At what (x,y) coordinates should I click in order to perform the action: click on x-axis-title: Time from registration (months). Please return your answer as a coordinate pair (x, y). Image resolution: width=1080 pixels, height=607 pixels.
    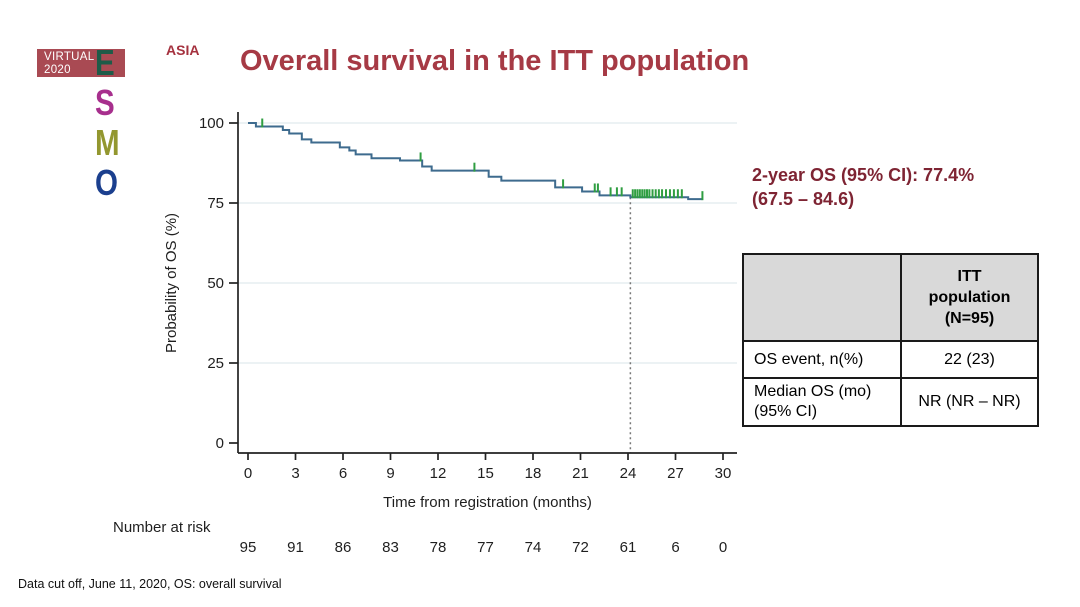
    Looking at the image, I should click on (487, 502).